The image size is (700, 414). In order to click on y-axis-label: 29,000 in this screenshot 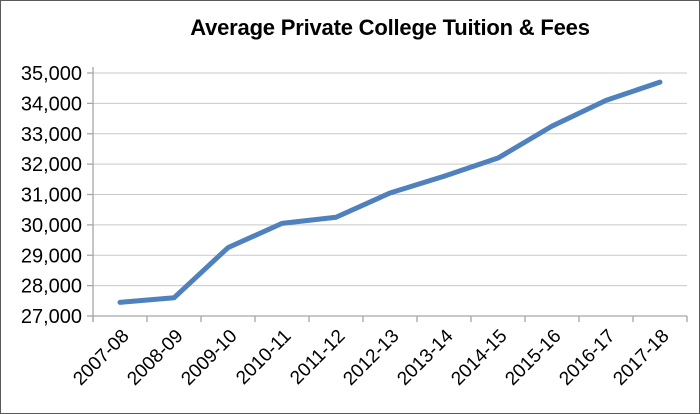, I will do `click(51, 256)`.